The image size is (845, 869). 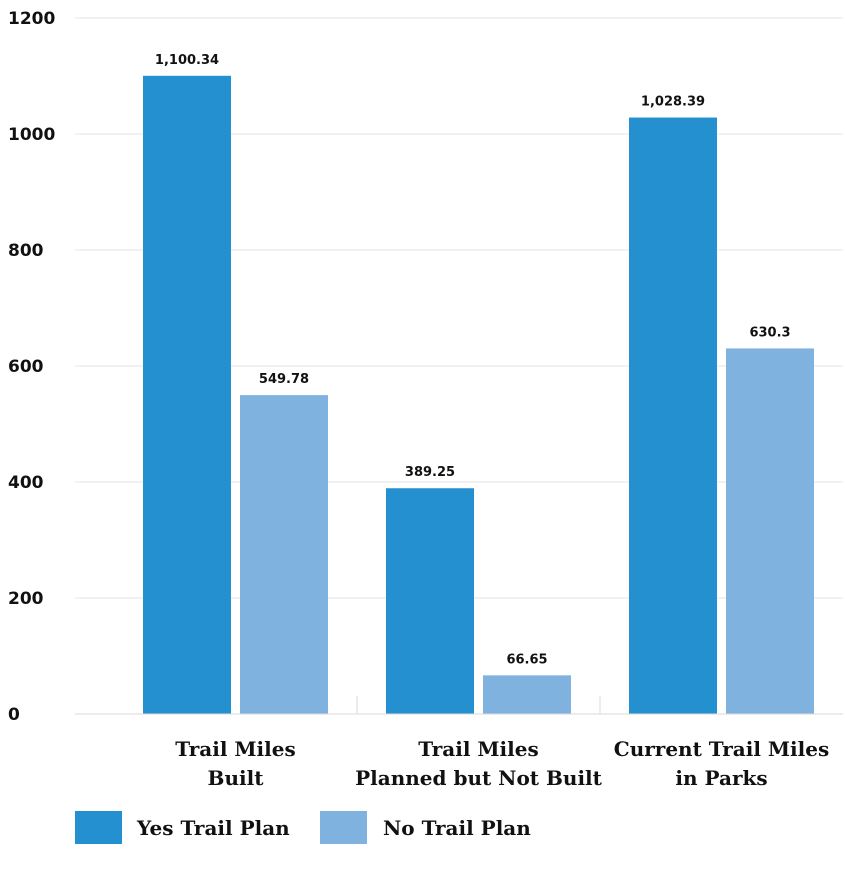 What do you see at coordinates (236, 778) in the screenshot?
I see `x-tick-label: Built` at bounding box center [236, 778].